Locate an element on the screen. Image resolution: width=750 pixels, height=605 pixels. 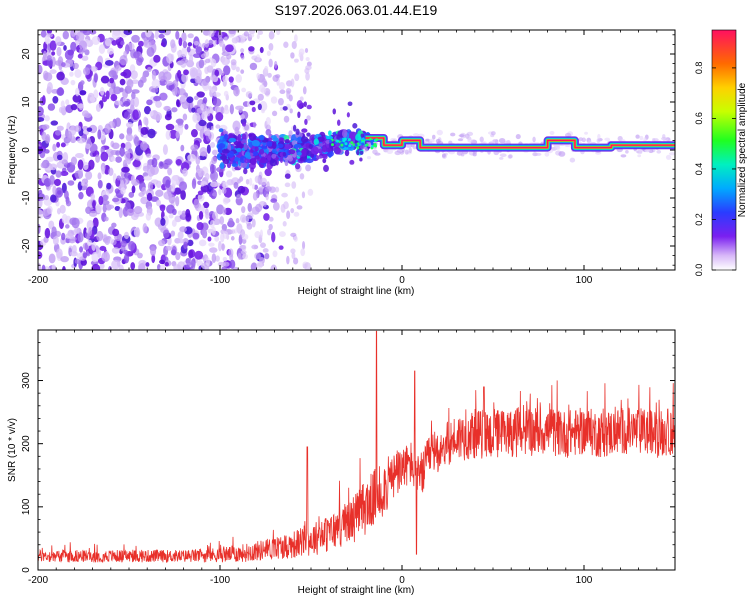
y-tick-label: -20 is located at coordinates (26, 245).